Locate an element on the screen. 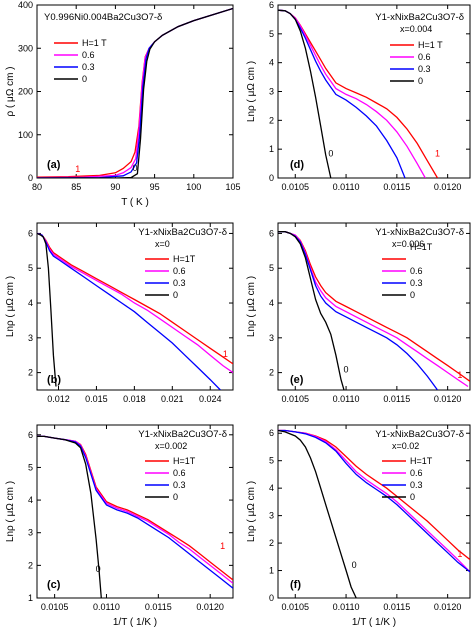  legend-header: H=1T is located at coordinates (421, 247).